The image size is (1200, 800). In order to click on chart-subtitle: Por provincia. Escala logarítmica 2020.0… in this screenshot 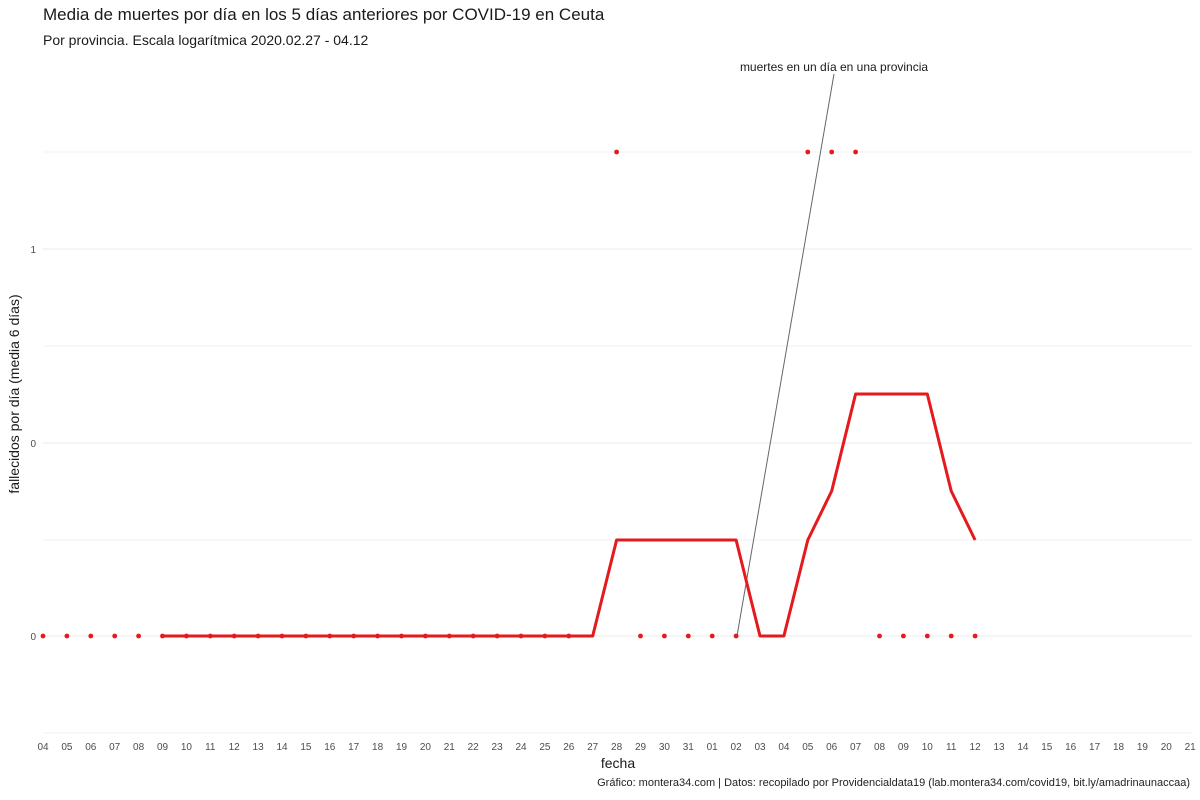, I will do `click(206, 40)`.